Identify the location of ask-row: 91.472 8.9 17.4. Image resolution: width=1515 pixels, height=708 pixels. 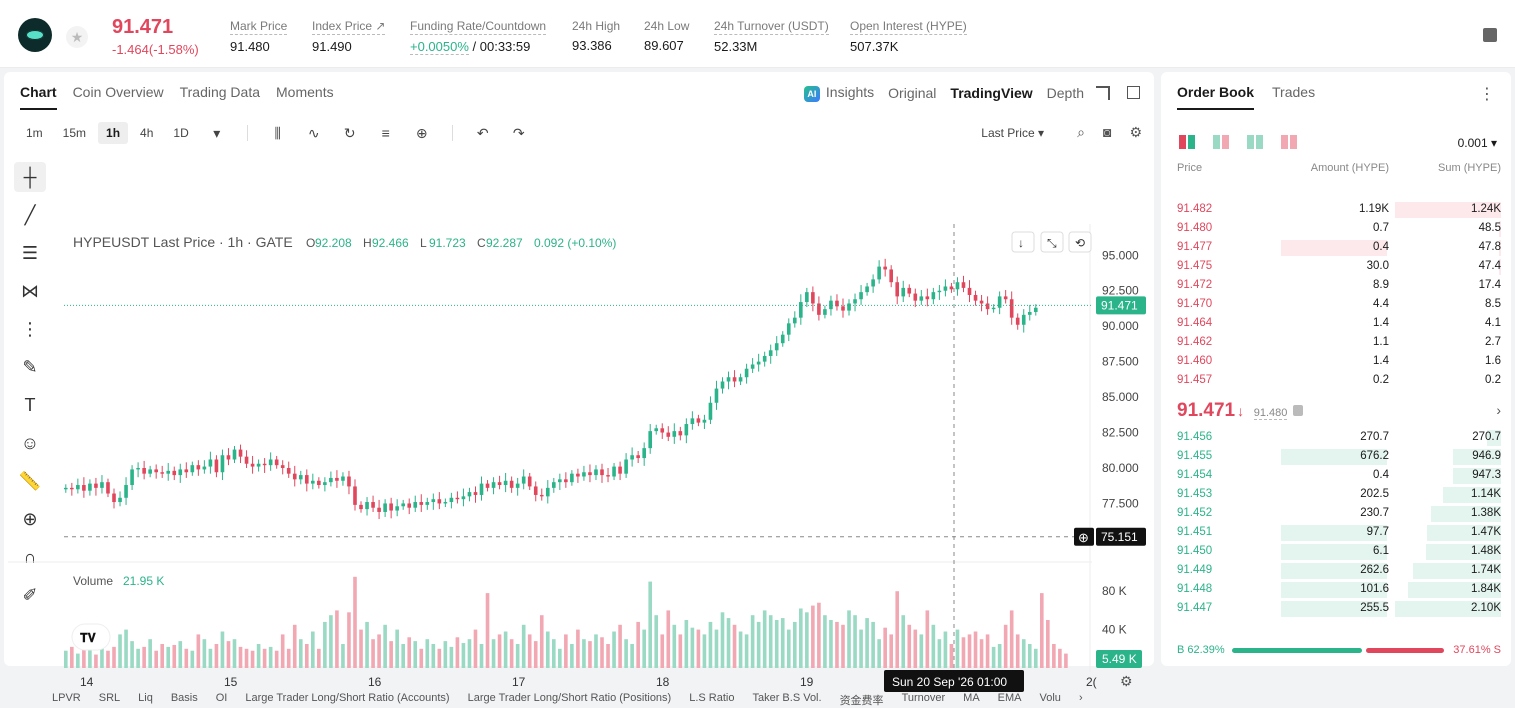
(1339, 285).